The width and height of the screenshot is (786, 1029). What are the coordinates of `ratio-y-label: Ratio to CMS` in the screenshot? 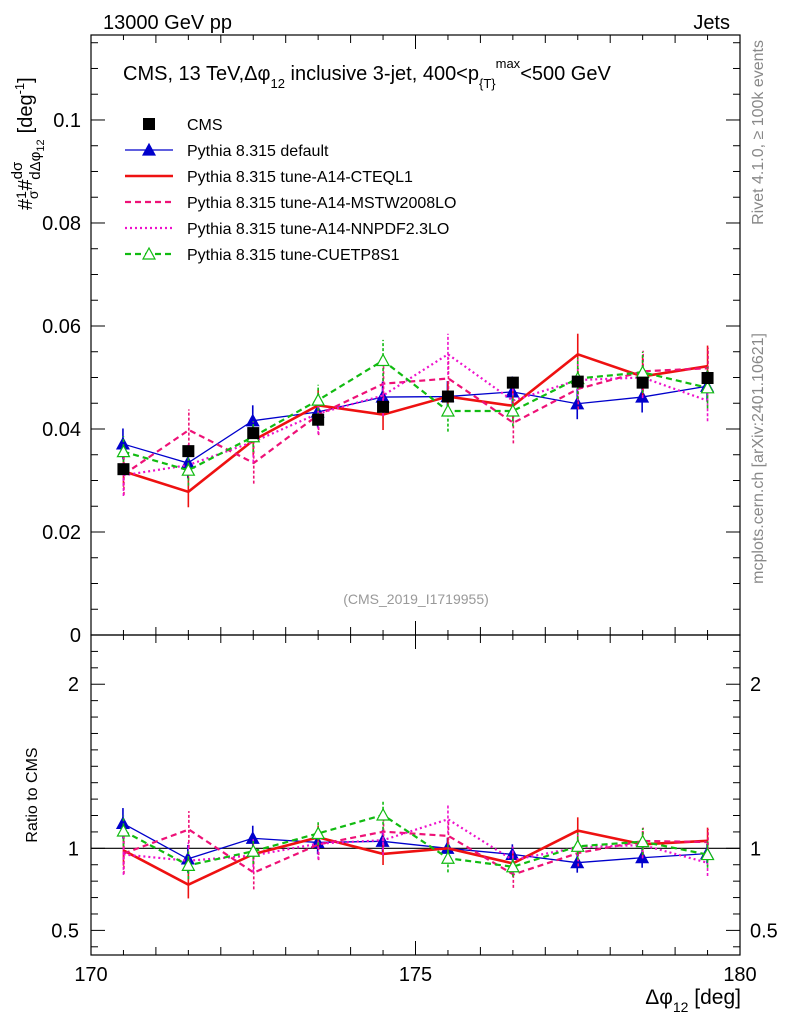 It's located at (32, 794).